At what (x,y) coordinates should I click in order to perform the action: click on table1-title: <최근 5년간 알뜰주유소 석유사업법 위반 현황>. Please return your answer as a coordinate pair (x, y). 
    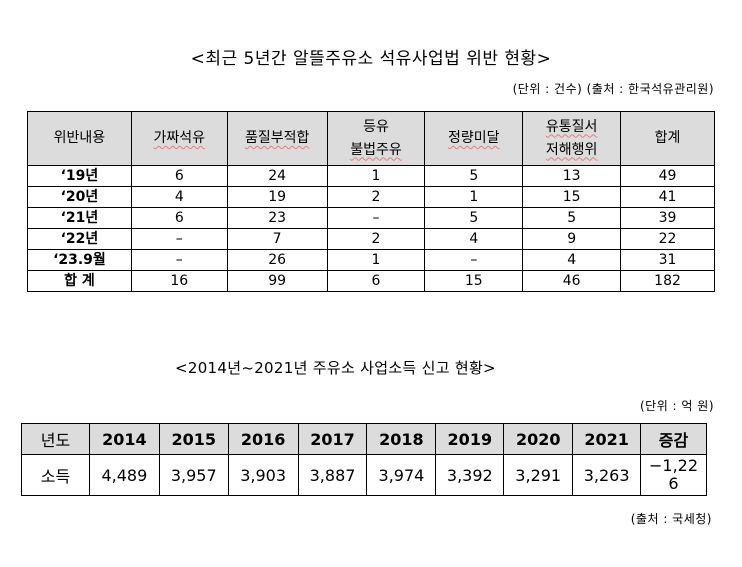
    Looking at the image, I should click on (371, 59).